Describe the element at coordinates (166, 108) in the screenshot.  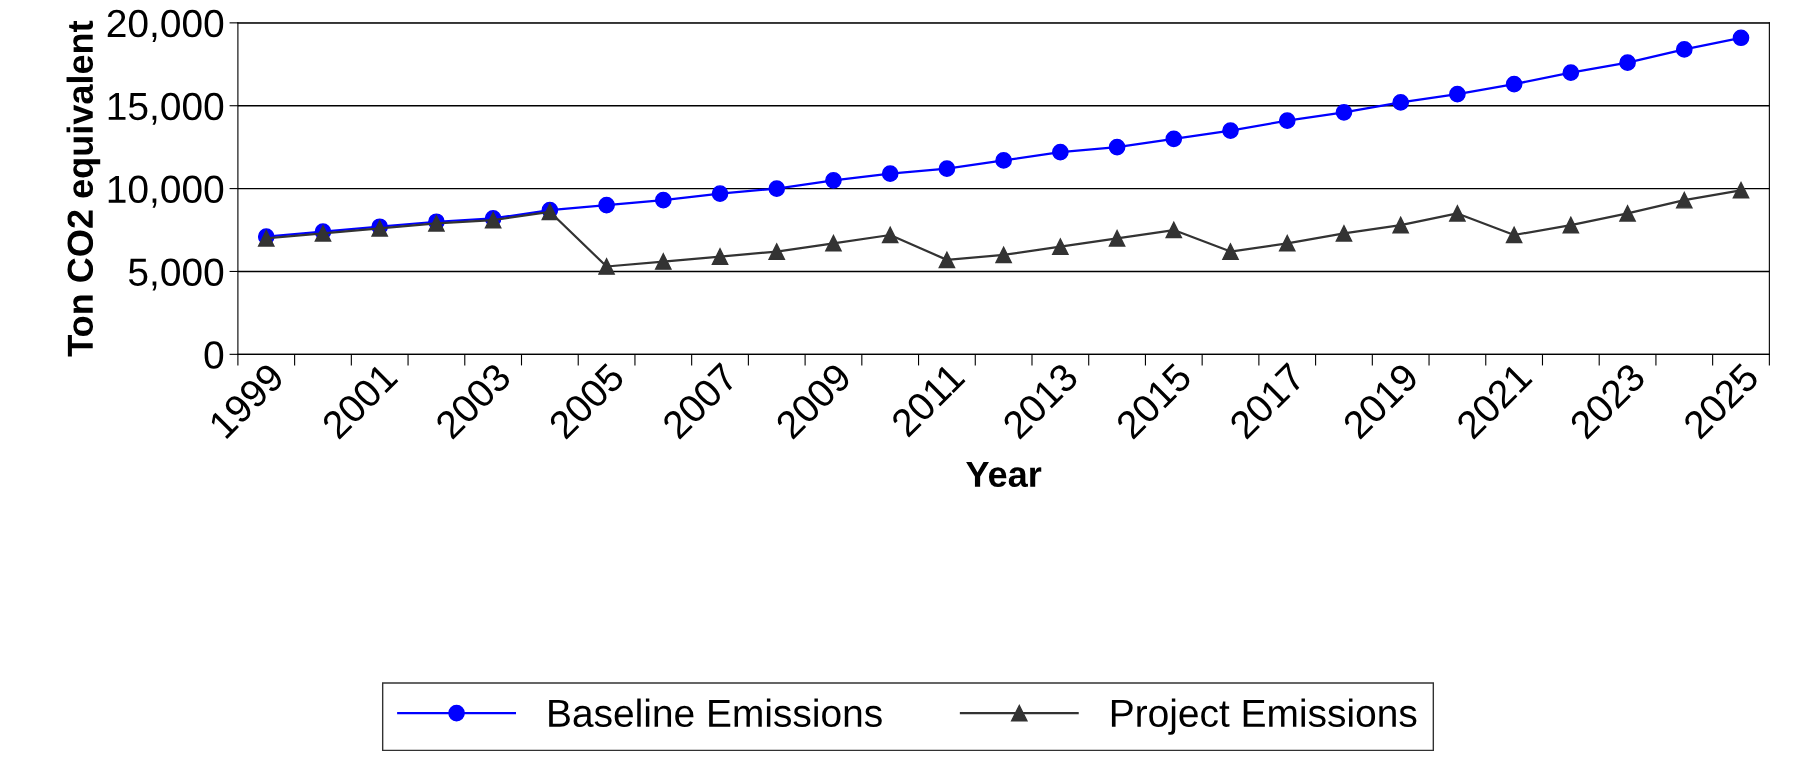
I see `y-tick-label: 15,000` at that location.